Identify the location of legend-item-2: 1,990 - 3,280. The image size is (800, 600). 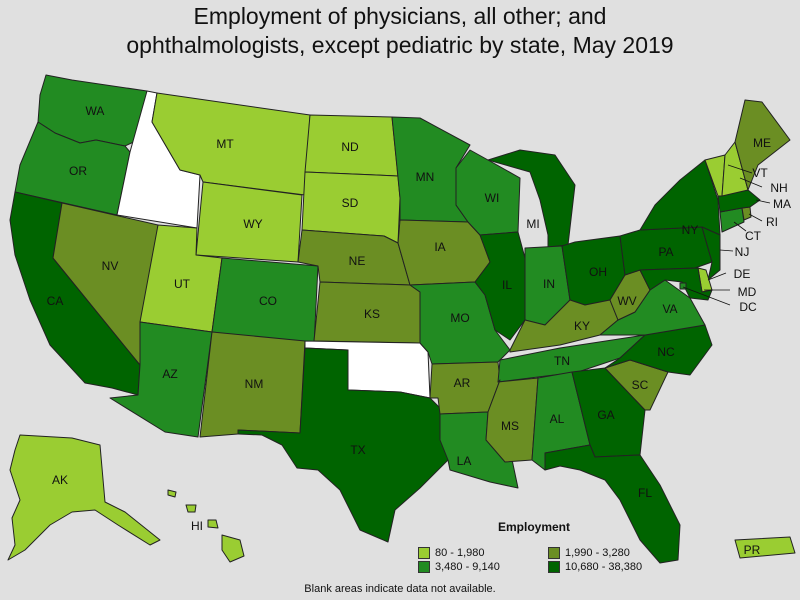
(589, 554).